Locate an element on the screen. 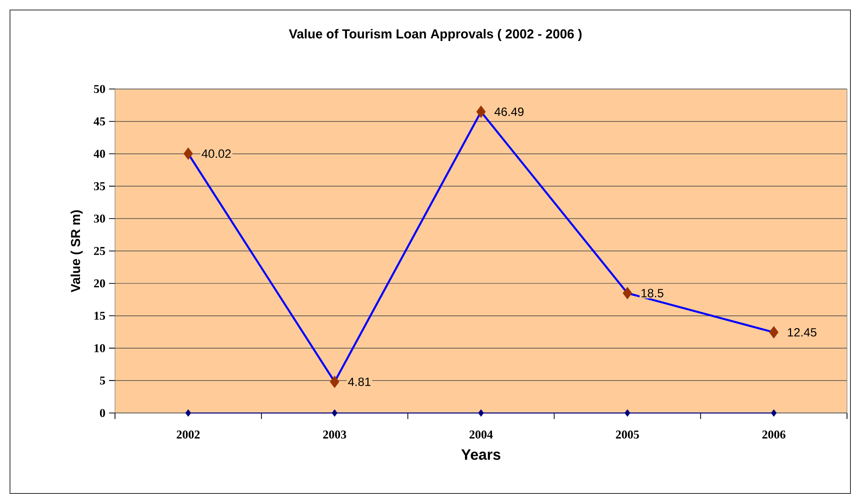 Image resolution: width=851 pixels, height=494 pixels. x-tick-label: 2006 is located at coordinates (774, 434).